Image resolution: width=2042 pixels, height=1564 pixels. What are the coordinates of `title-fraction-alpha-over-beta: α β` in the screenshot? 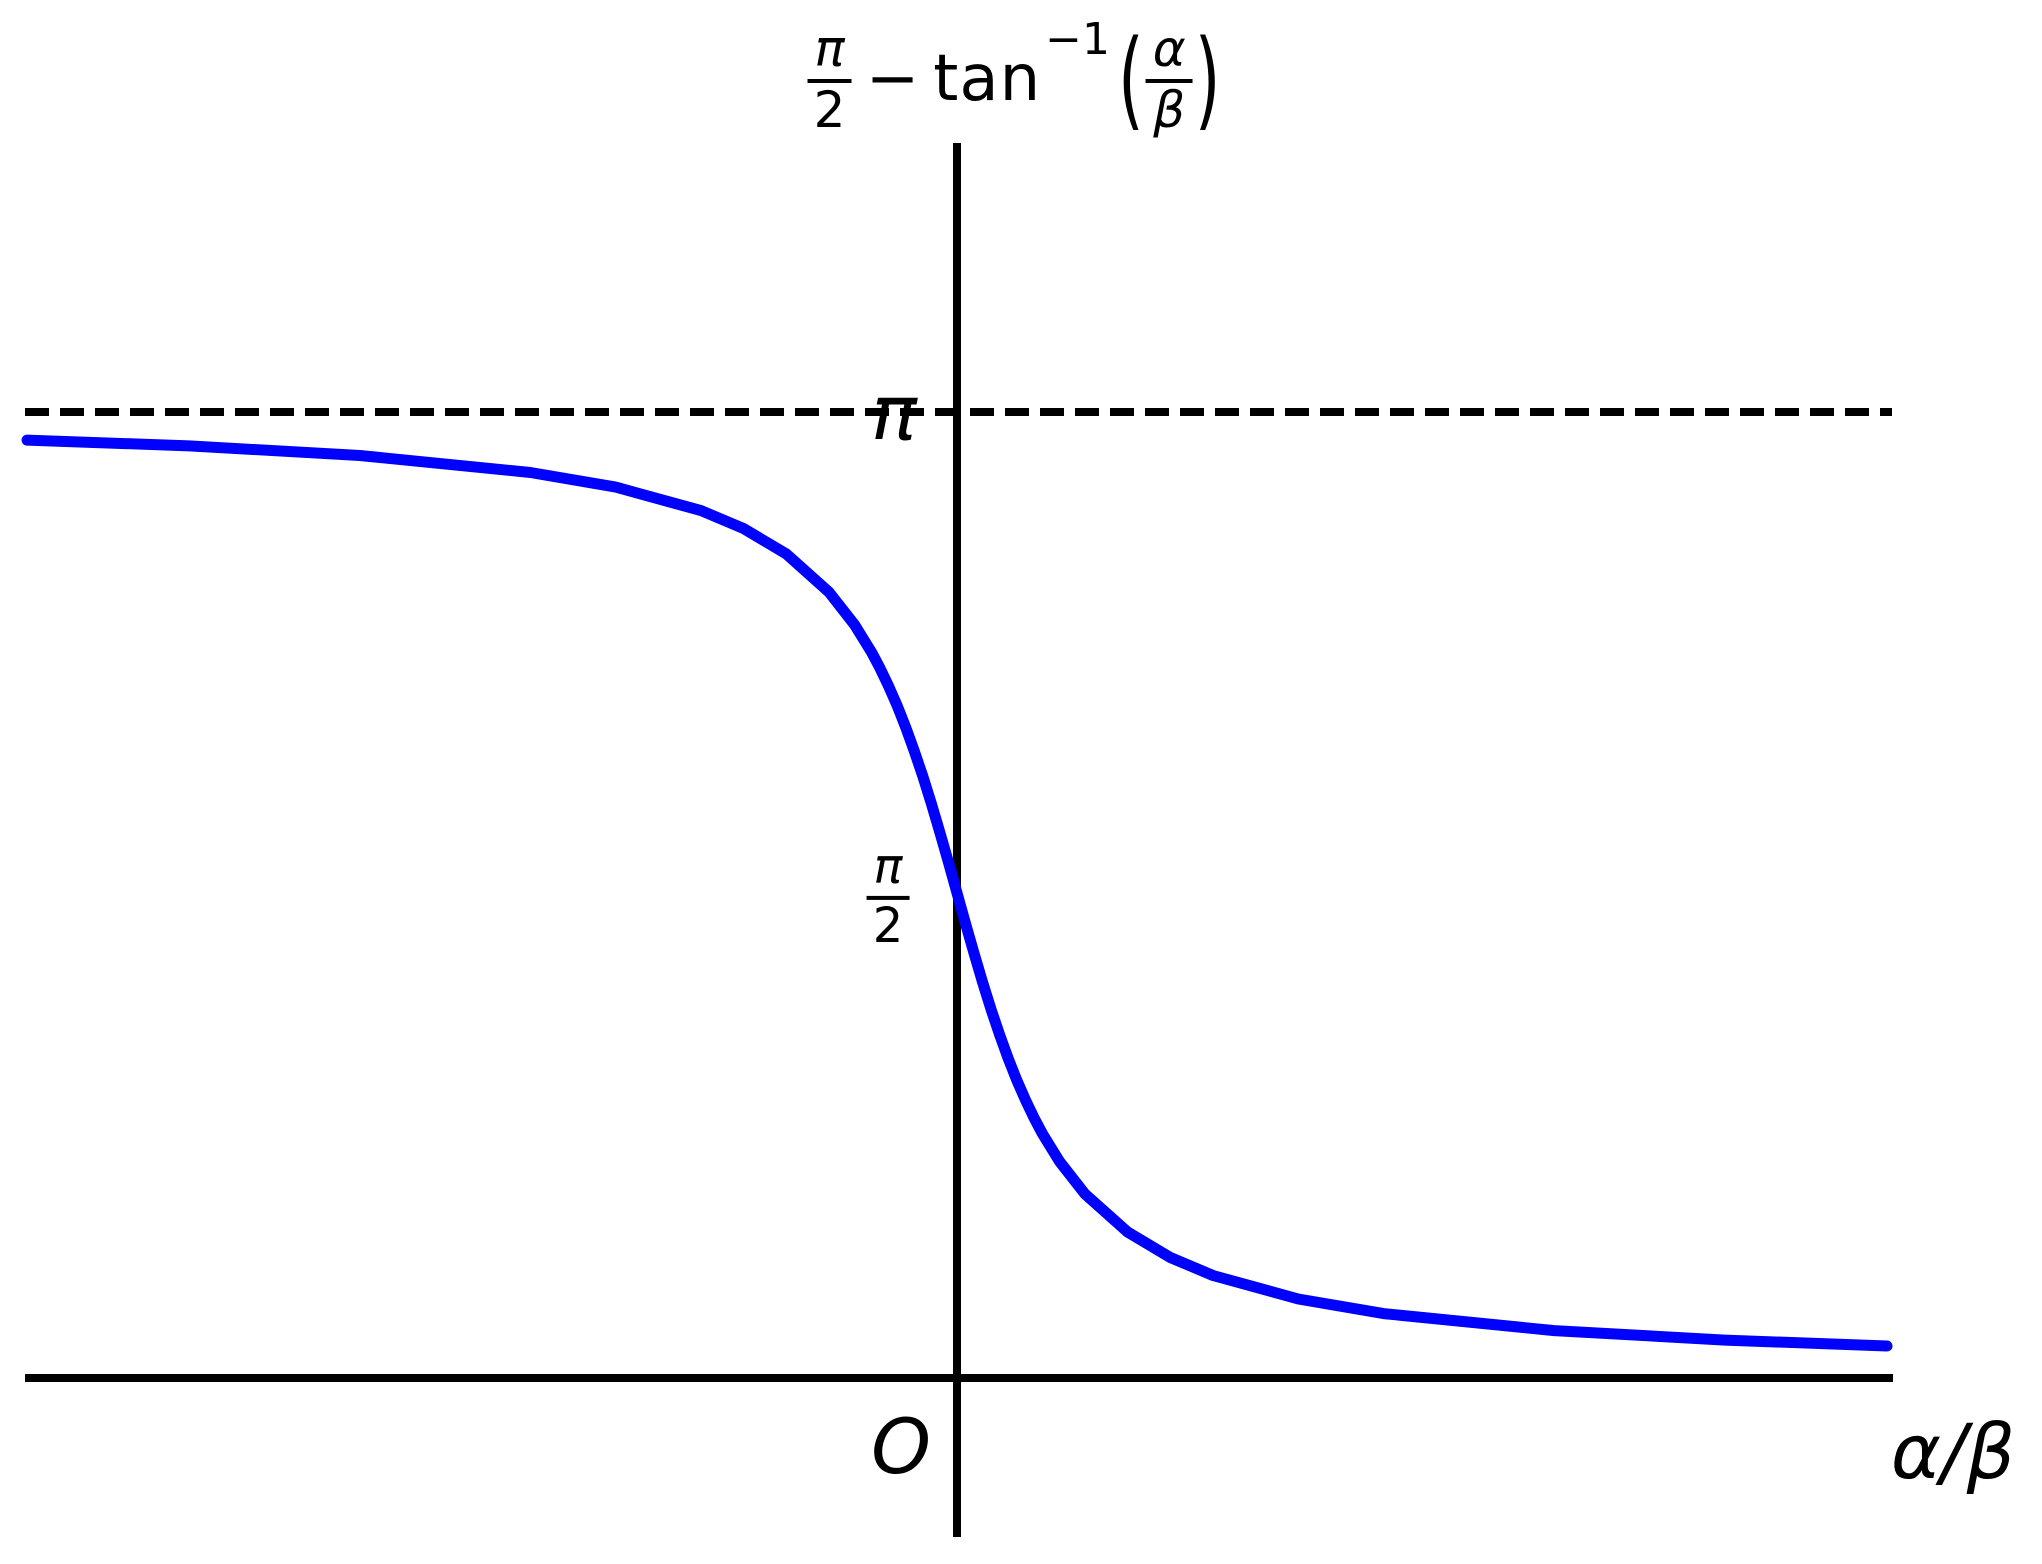 It's located at (1169, 81).